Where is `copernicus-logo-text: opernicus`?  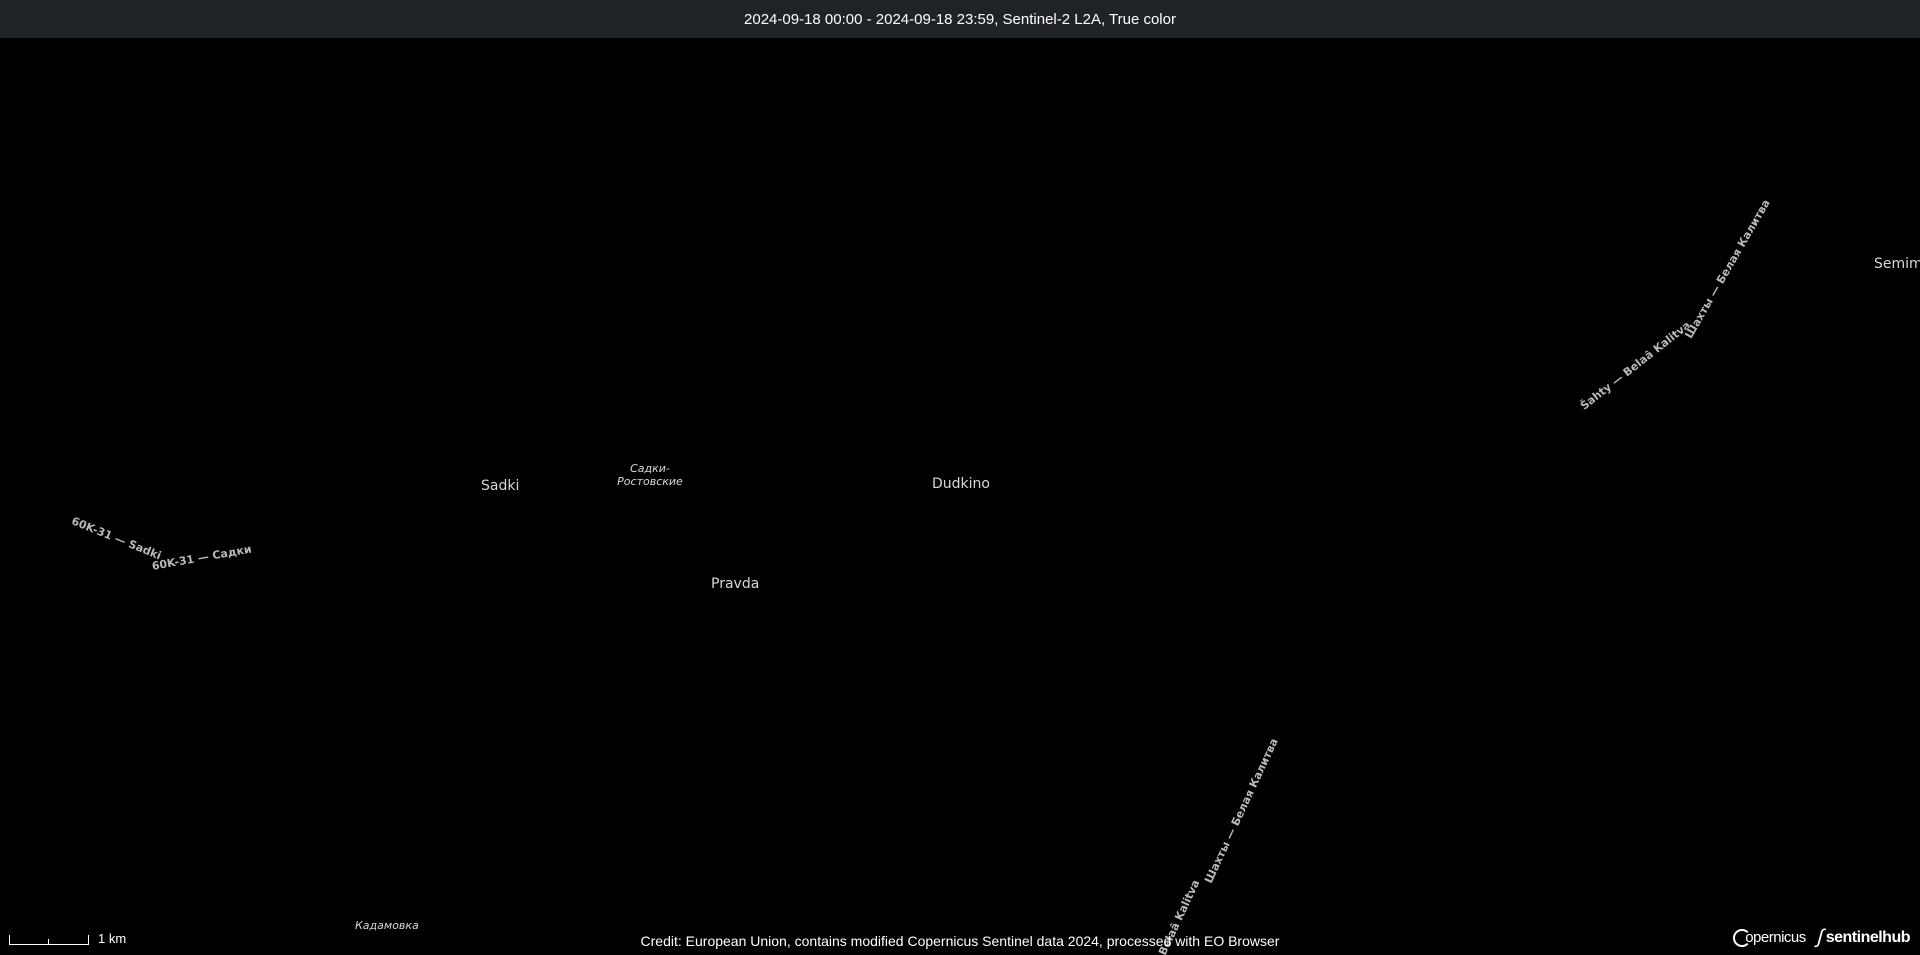
copernicus-logo-text: opernicus is located at coordinates (1775, 937).